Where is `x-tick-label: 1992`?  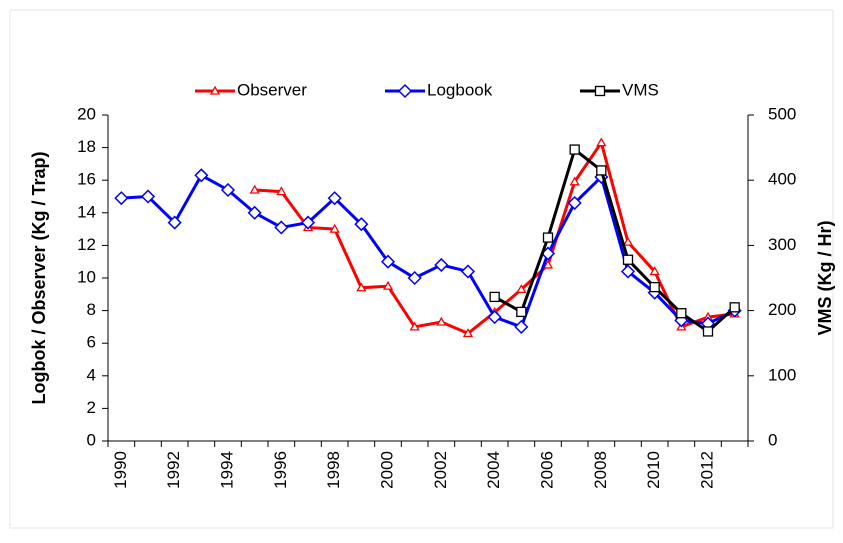 x-tick-label: 1992 is located at coordinates (173, 470).